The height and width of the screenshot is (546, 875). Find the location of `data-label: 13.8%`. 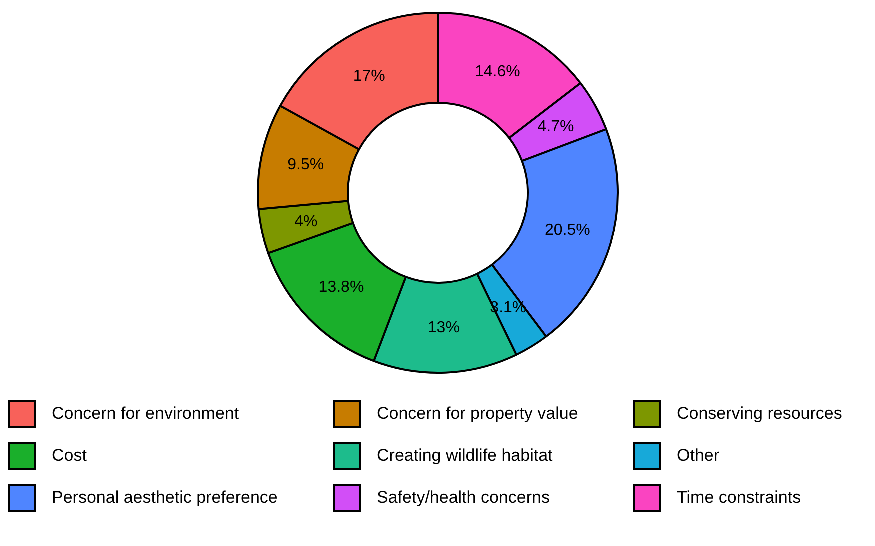

data-label: 13.8% is located at coordinates (341, 287).